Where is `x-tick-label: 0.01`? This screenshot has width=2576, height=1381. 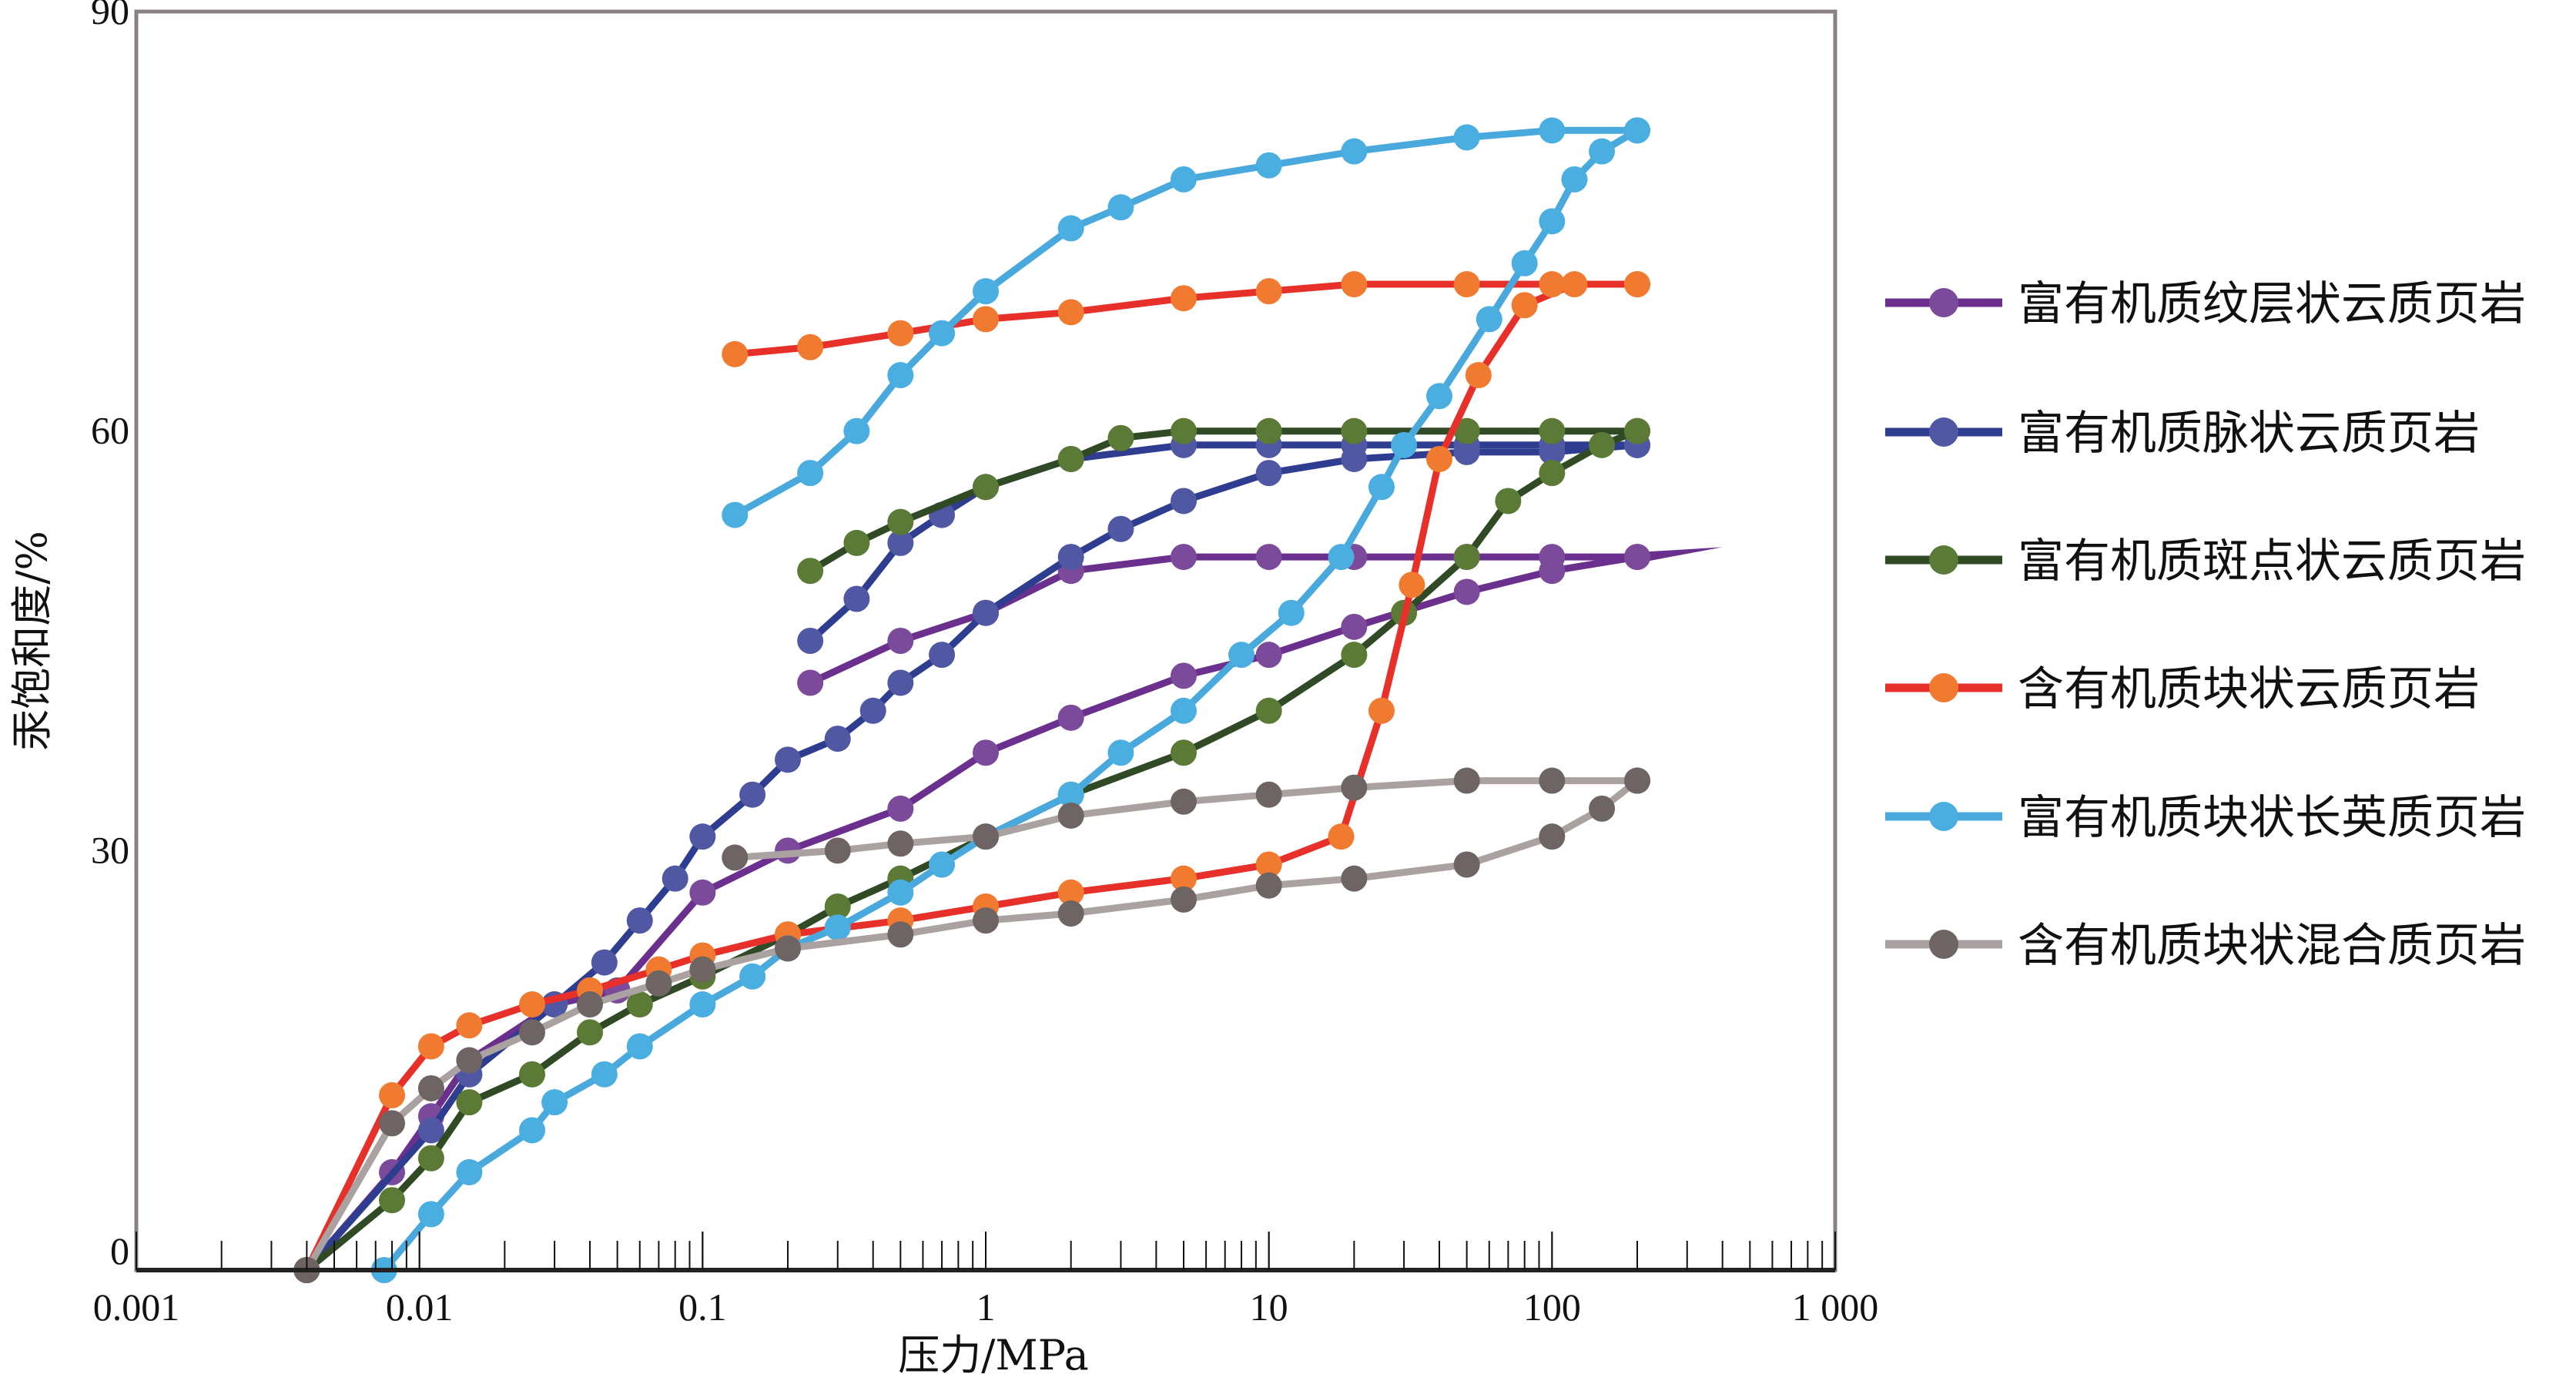 x-tick-label: 0.01 is located at coordinates (420, 1307).